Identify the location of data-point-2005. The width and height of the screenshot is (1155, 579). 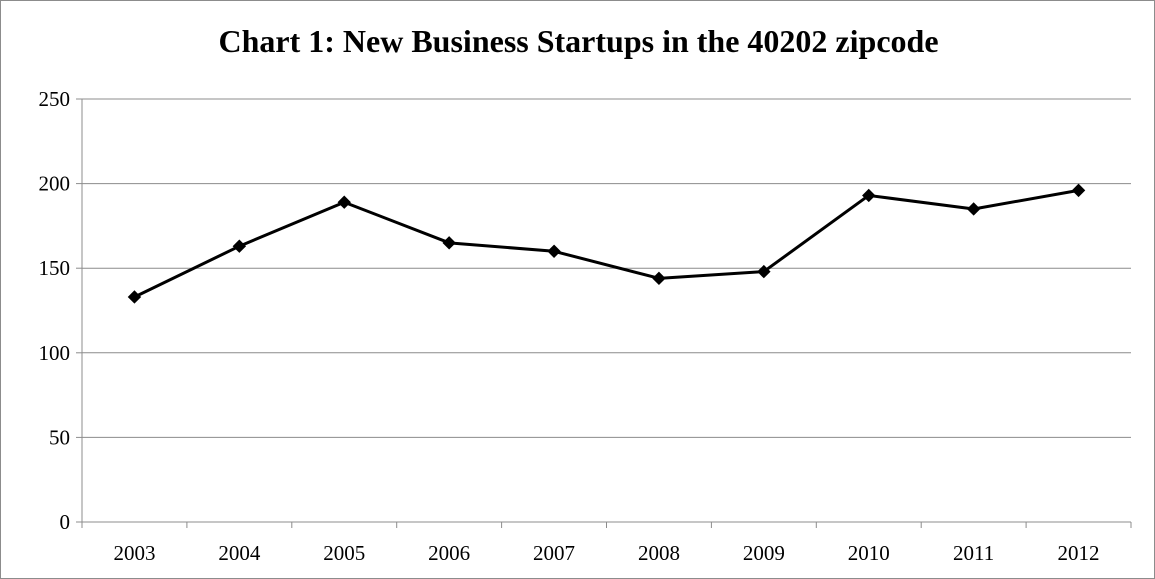
(344, 202).